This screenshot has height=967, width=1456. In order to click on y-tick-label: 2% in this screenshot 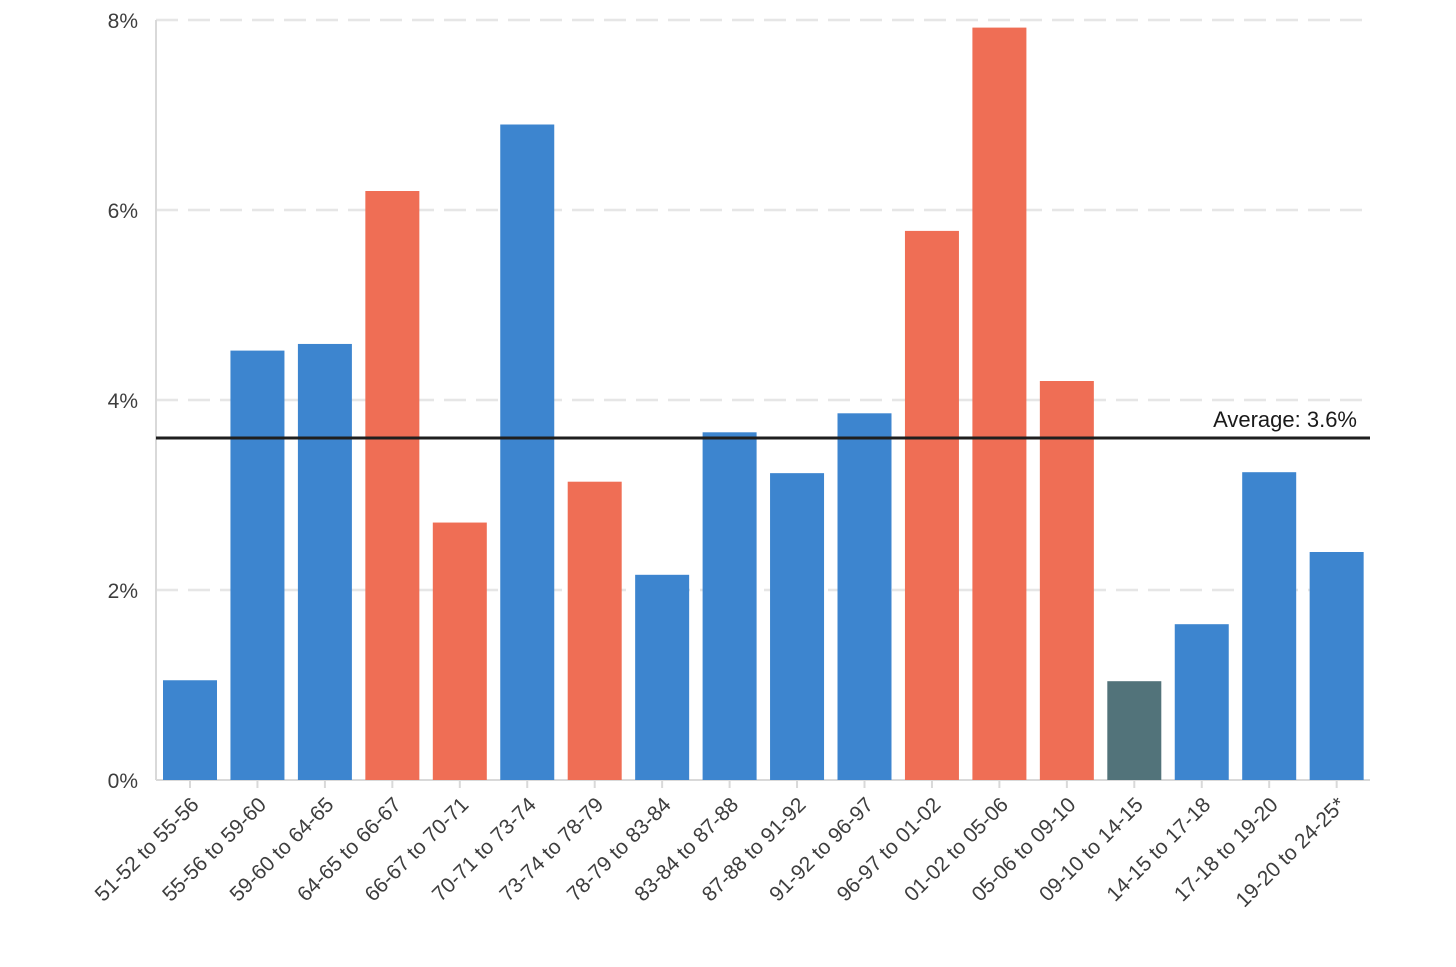, I will do `click(123, 591)`.